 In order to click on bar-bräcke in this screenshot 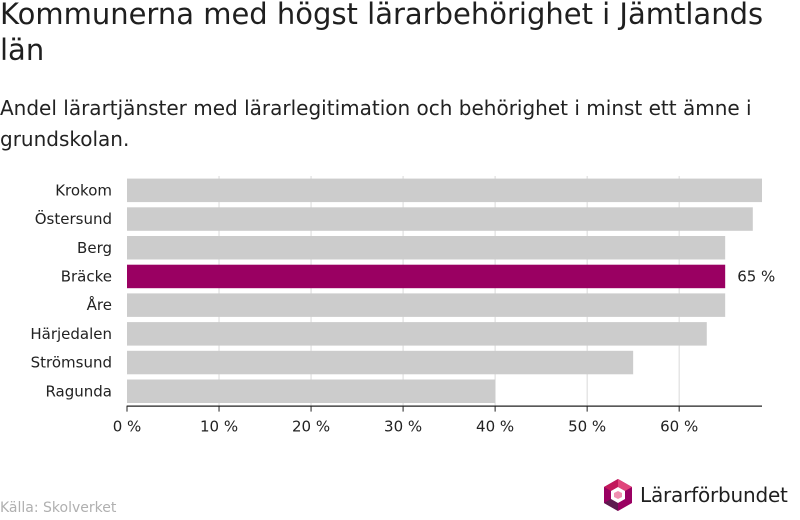, I will do `click(426, 276)`.